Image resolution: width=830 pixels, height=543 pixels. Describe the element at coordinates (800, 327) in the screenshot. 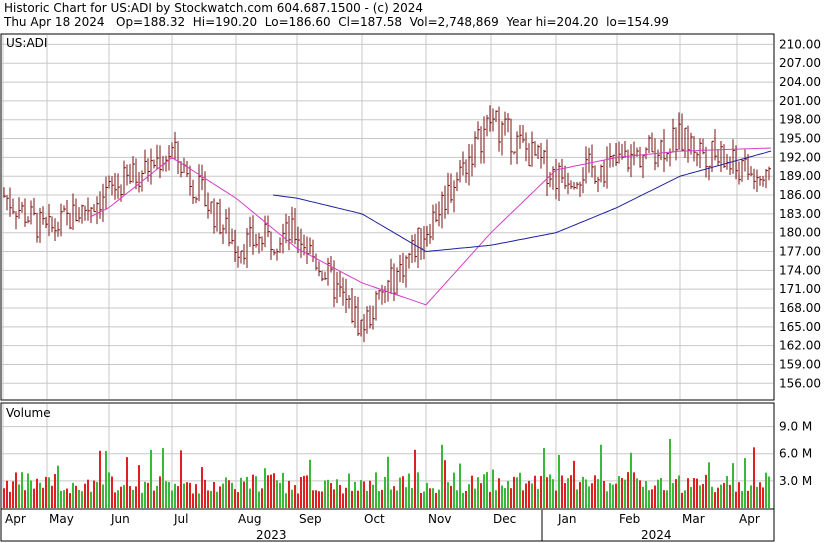

I see `price-tick-label: 165.00` at that location.